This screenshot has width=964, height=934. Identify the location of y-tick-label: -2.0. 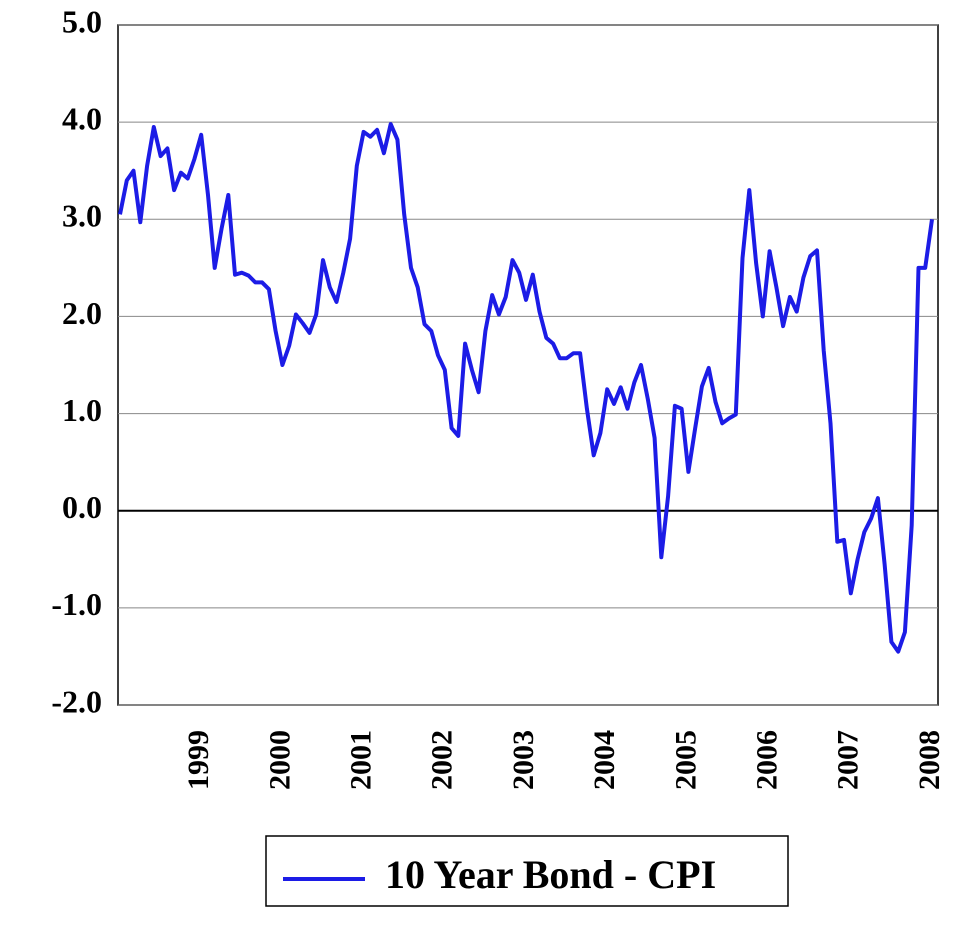
(76, 701).